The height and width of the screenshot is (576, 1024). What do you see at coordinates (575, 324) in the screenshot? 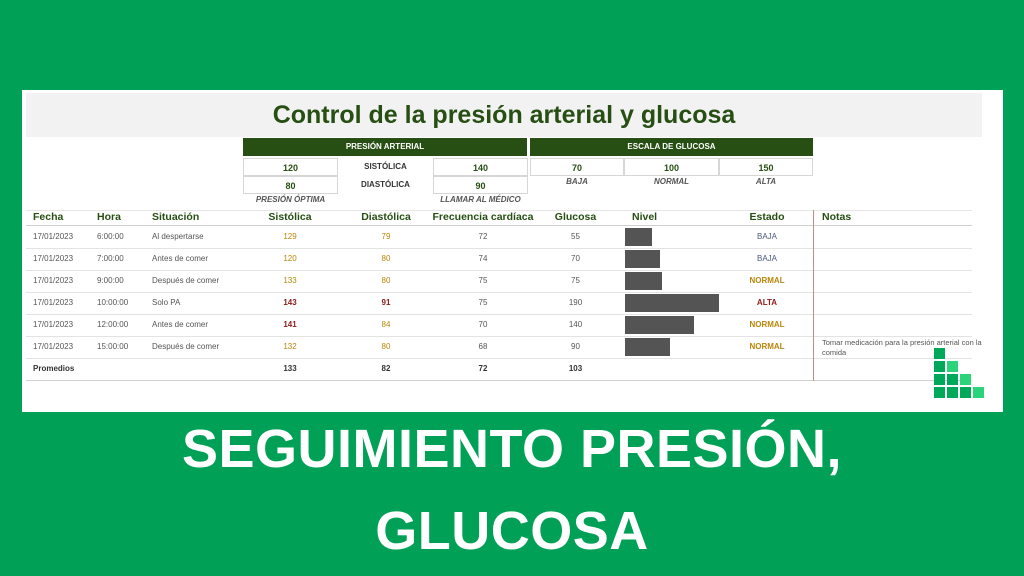
I see `cell-glucose: 140` at bounding box center [575, 324].